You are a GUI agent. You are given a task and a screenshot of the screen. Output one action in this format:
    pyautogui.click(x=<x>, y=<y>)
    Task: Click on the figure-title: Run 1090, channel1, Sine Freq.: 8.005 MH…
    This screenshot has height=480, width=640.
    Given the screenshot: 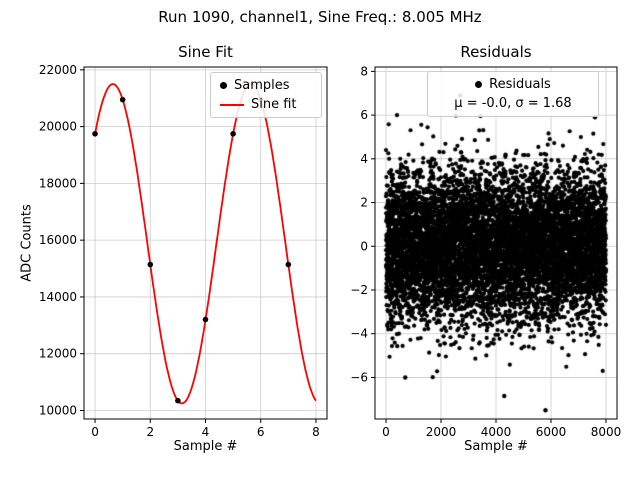 What is the action you would take?
    pyautogui.click(x=320, y=17)
    